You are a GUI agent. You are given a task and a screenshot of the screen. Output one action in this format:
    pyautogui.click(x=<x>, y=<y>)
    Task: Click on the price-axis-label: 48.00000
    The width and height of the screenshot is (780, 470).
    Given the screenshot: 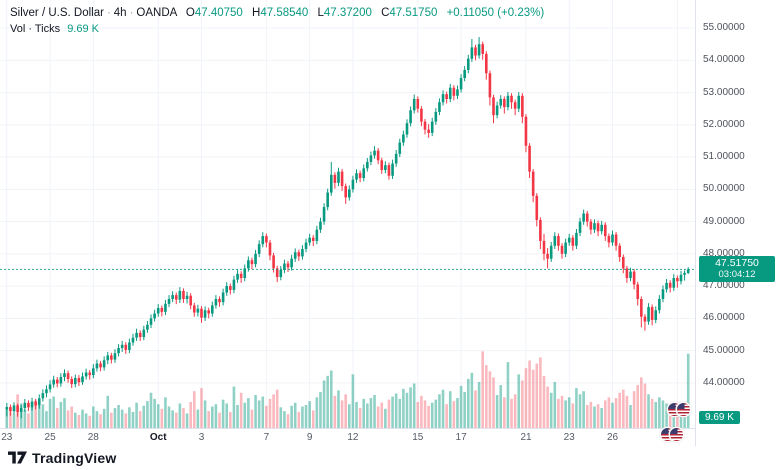 What is the action you would take?
    pyautogui.click(x=724, y=253)
    